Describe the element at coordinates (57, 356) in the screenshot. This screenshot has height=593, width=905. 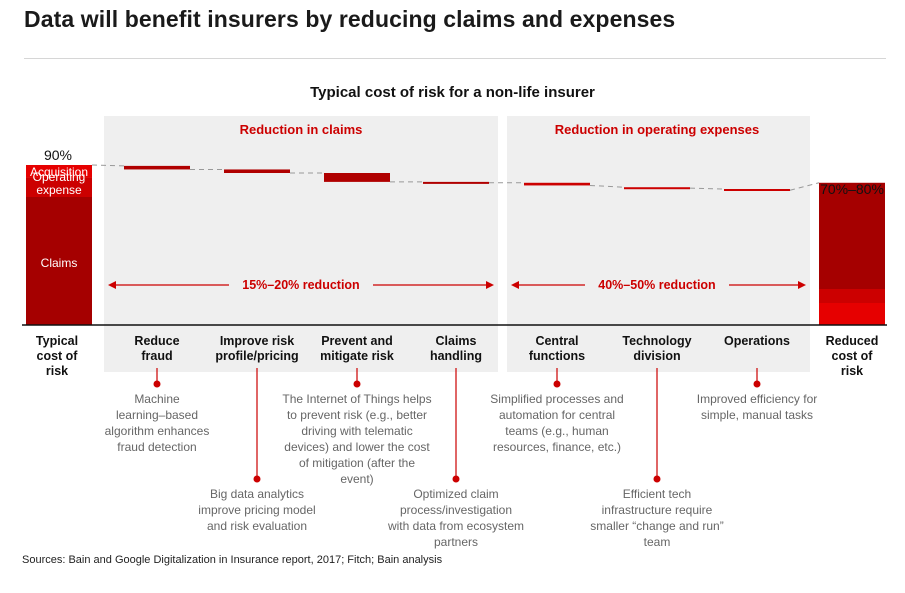
I see `category-label: Typical cost of risk` at that location.